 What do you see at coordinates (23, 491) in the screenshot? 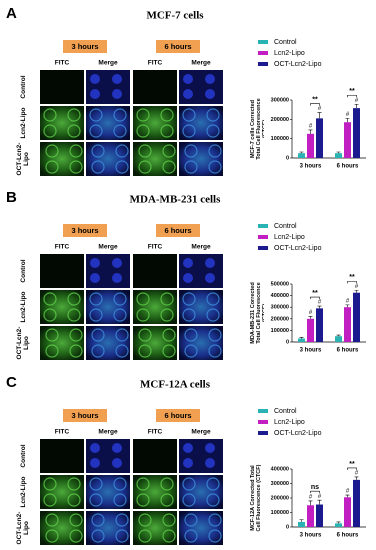
I see `row-label: Lcn2-Lipo` at bounding box center [23, 491].